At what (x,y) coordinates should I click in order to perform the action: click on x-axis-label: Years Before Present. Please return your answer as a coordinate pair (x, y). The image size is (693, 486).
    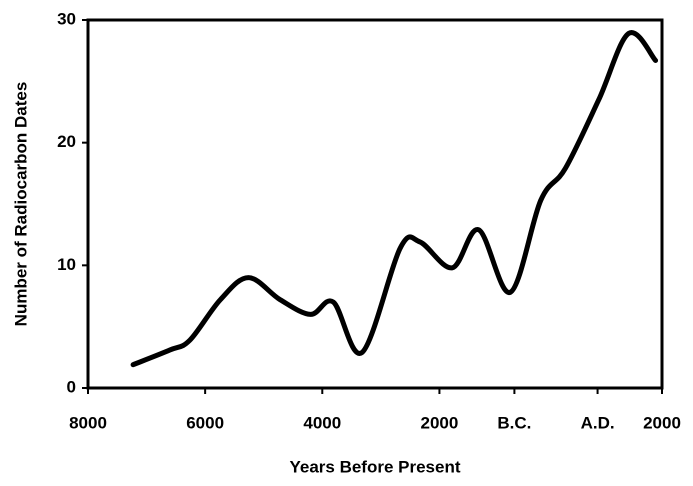
    Looking at the image, I should click on (374, 466).